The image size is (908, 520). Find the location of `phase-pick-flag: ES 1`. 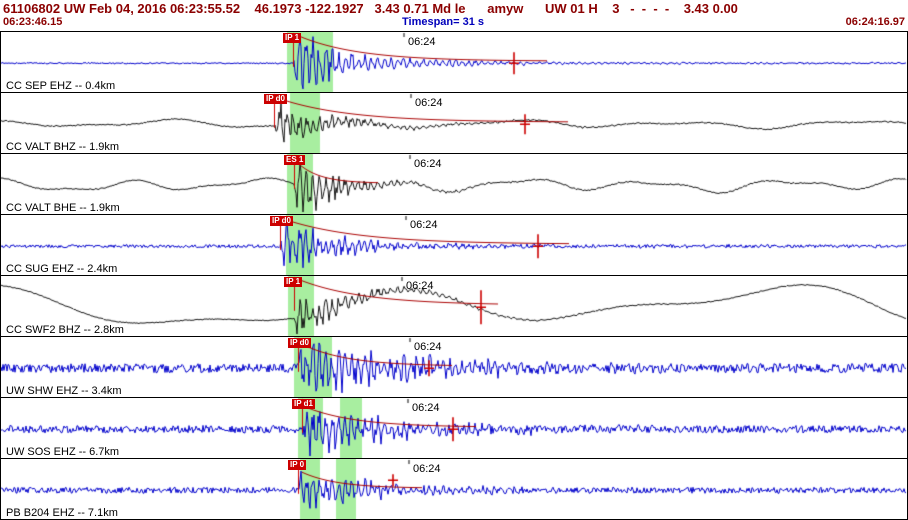

phase-pick-flag: ES 1 is located at coordinates (295, 160).